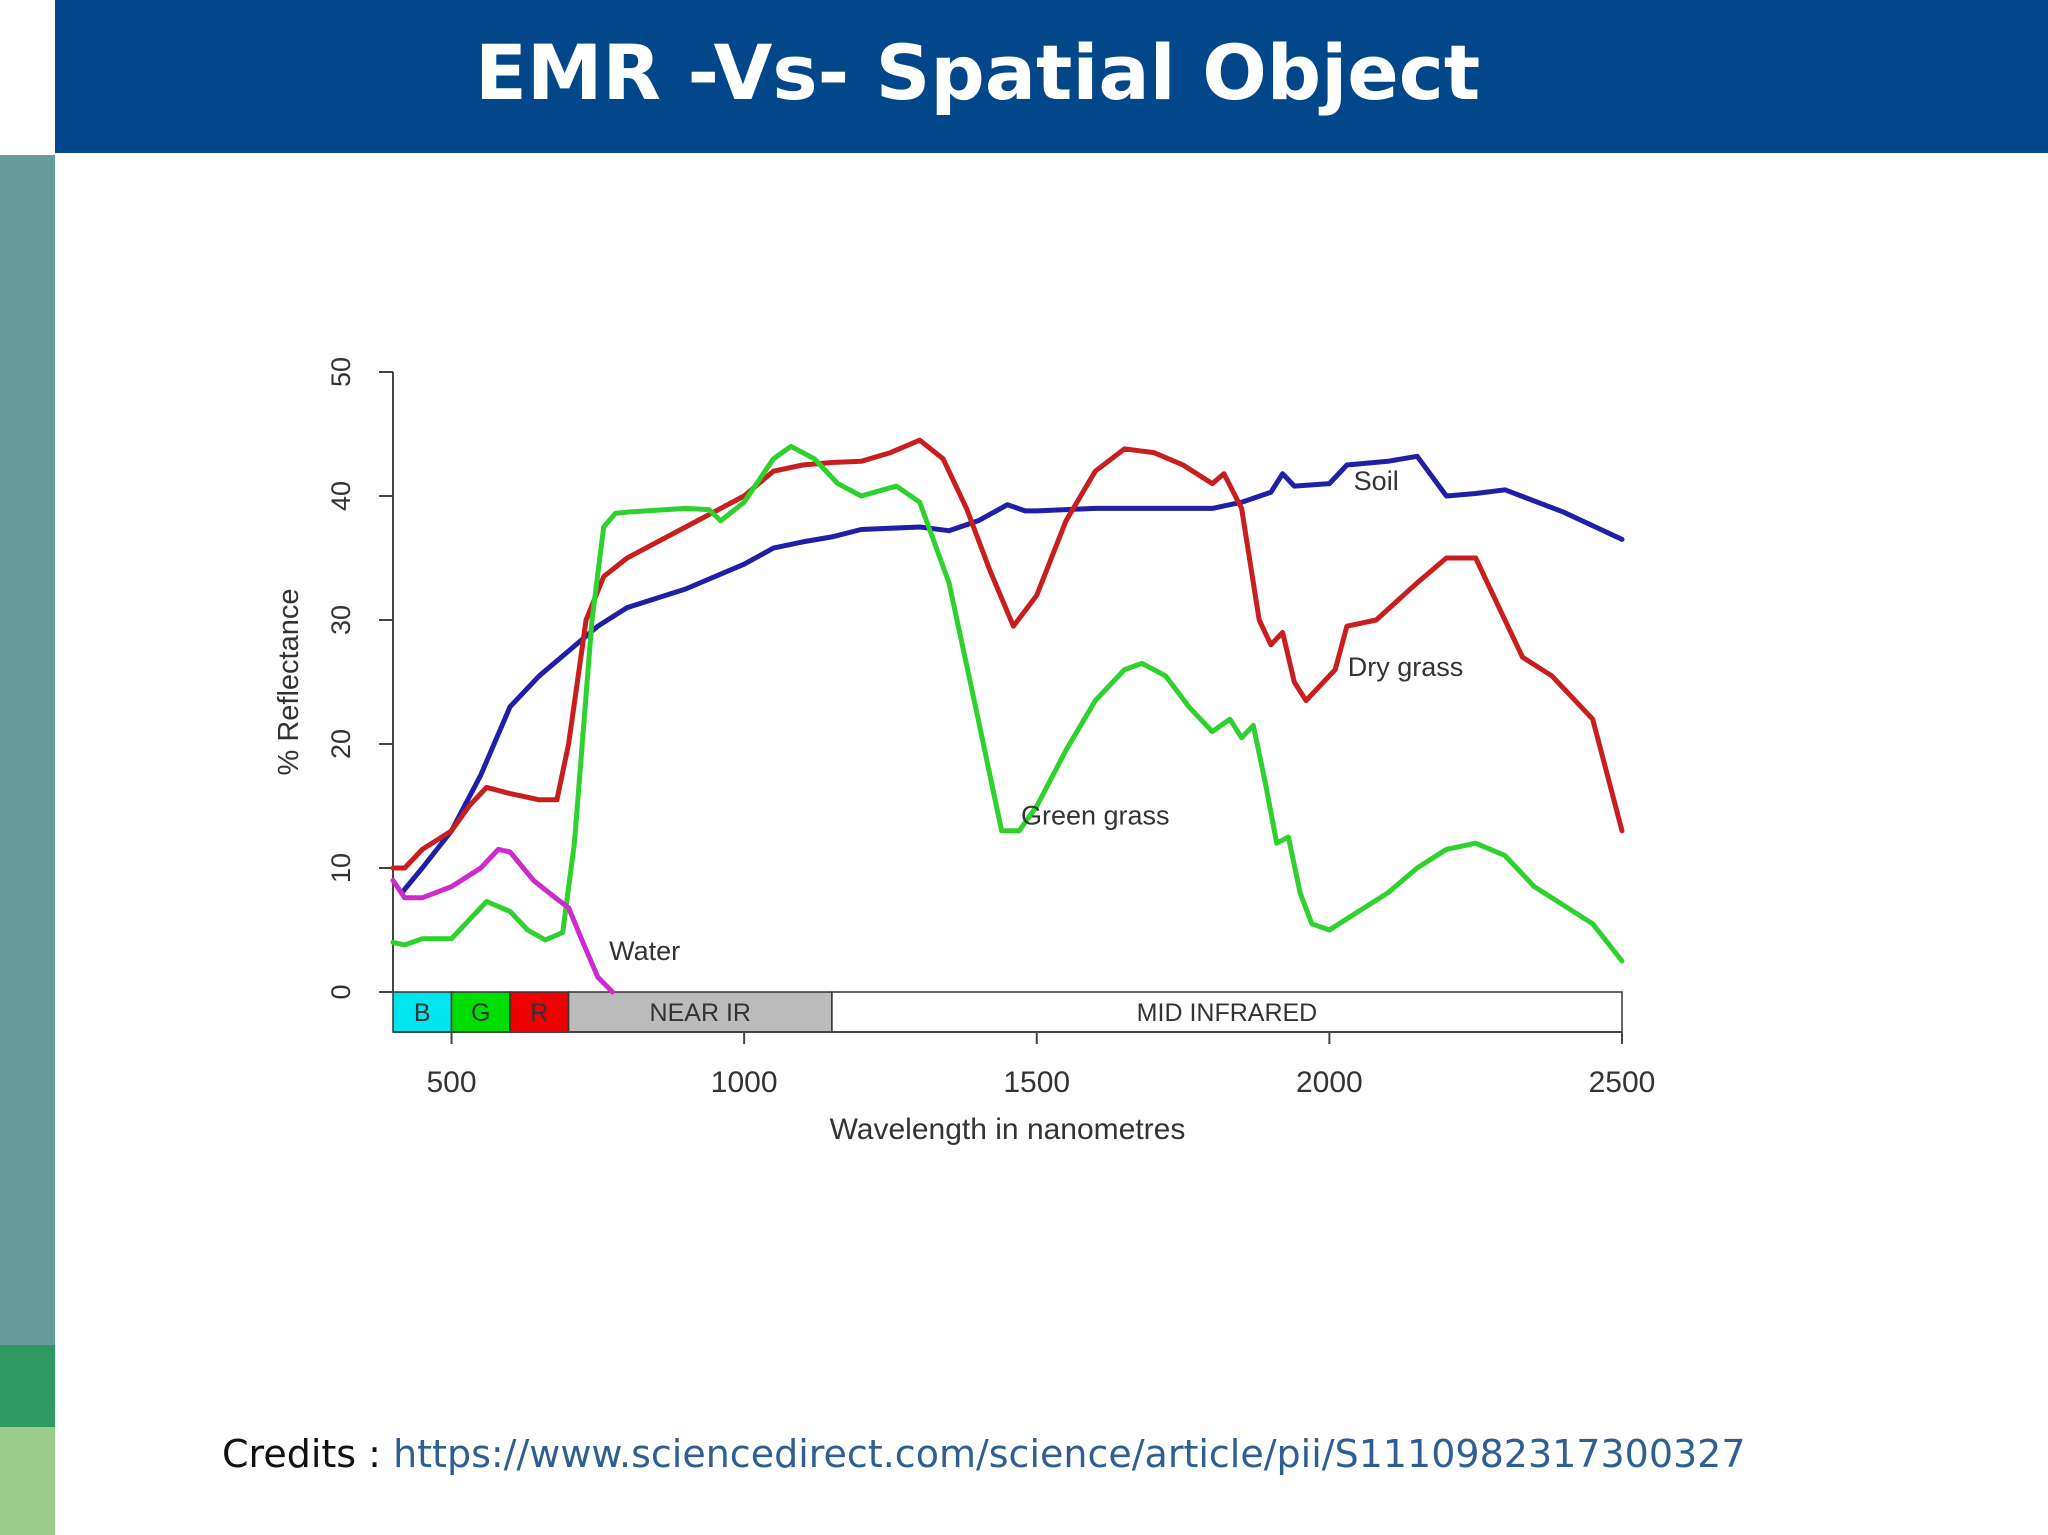 This screenshot has width=2048, height=1535. I want to click on y-tick-label: 0, so click(341, 991).